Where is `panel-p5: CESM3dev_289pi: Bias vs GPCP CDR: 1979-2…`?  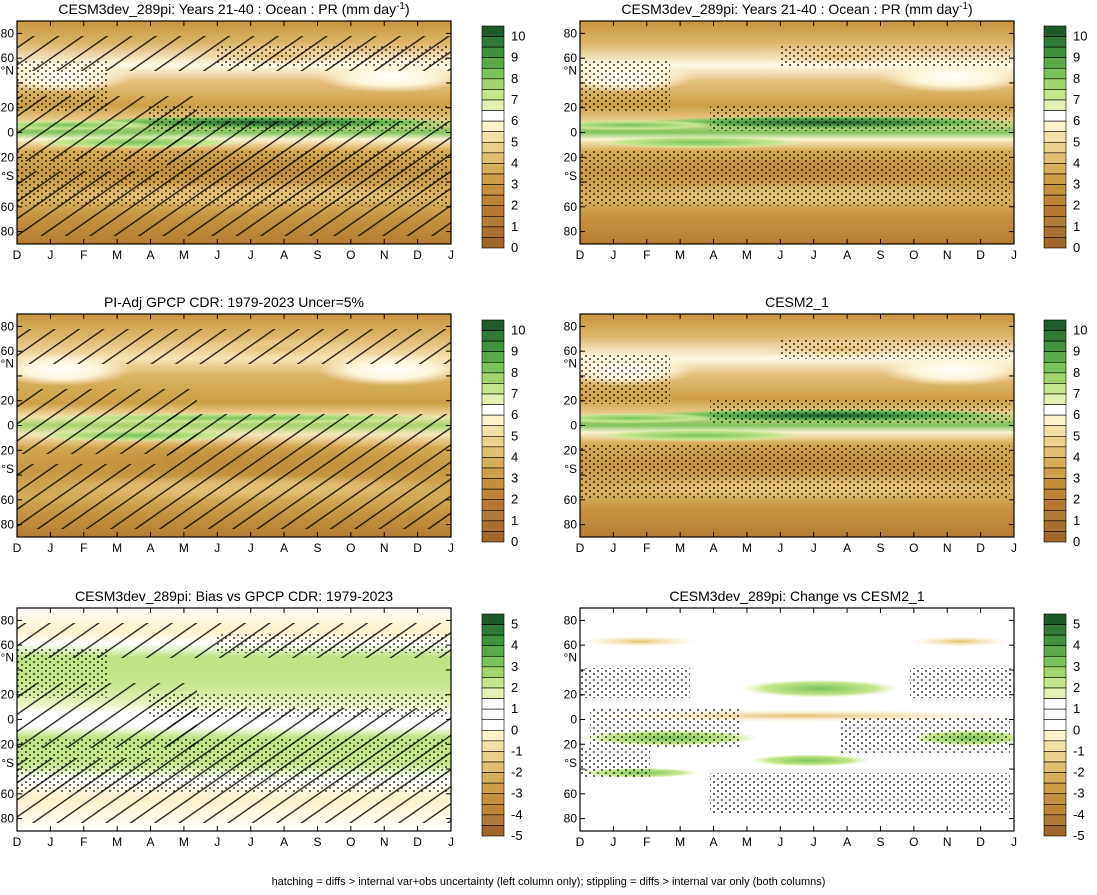
panel-p5: CESM3dev_289pi: Bias vs GPCP CDR: 1979-2… is located at coordinates (262, 718).